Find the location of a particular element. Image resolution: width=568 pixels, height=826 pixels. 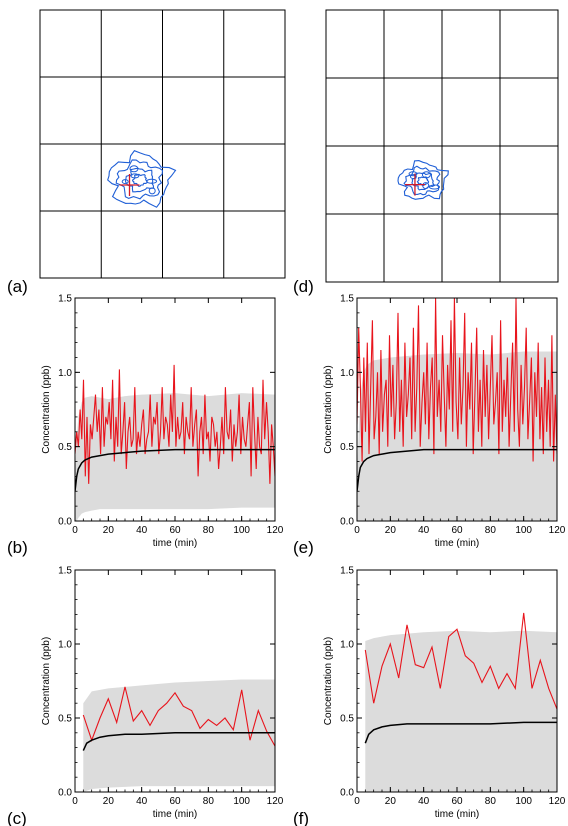

panel-label: (e) is located at coordinates (303, 547).